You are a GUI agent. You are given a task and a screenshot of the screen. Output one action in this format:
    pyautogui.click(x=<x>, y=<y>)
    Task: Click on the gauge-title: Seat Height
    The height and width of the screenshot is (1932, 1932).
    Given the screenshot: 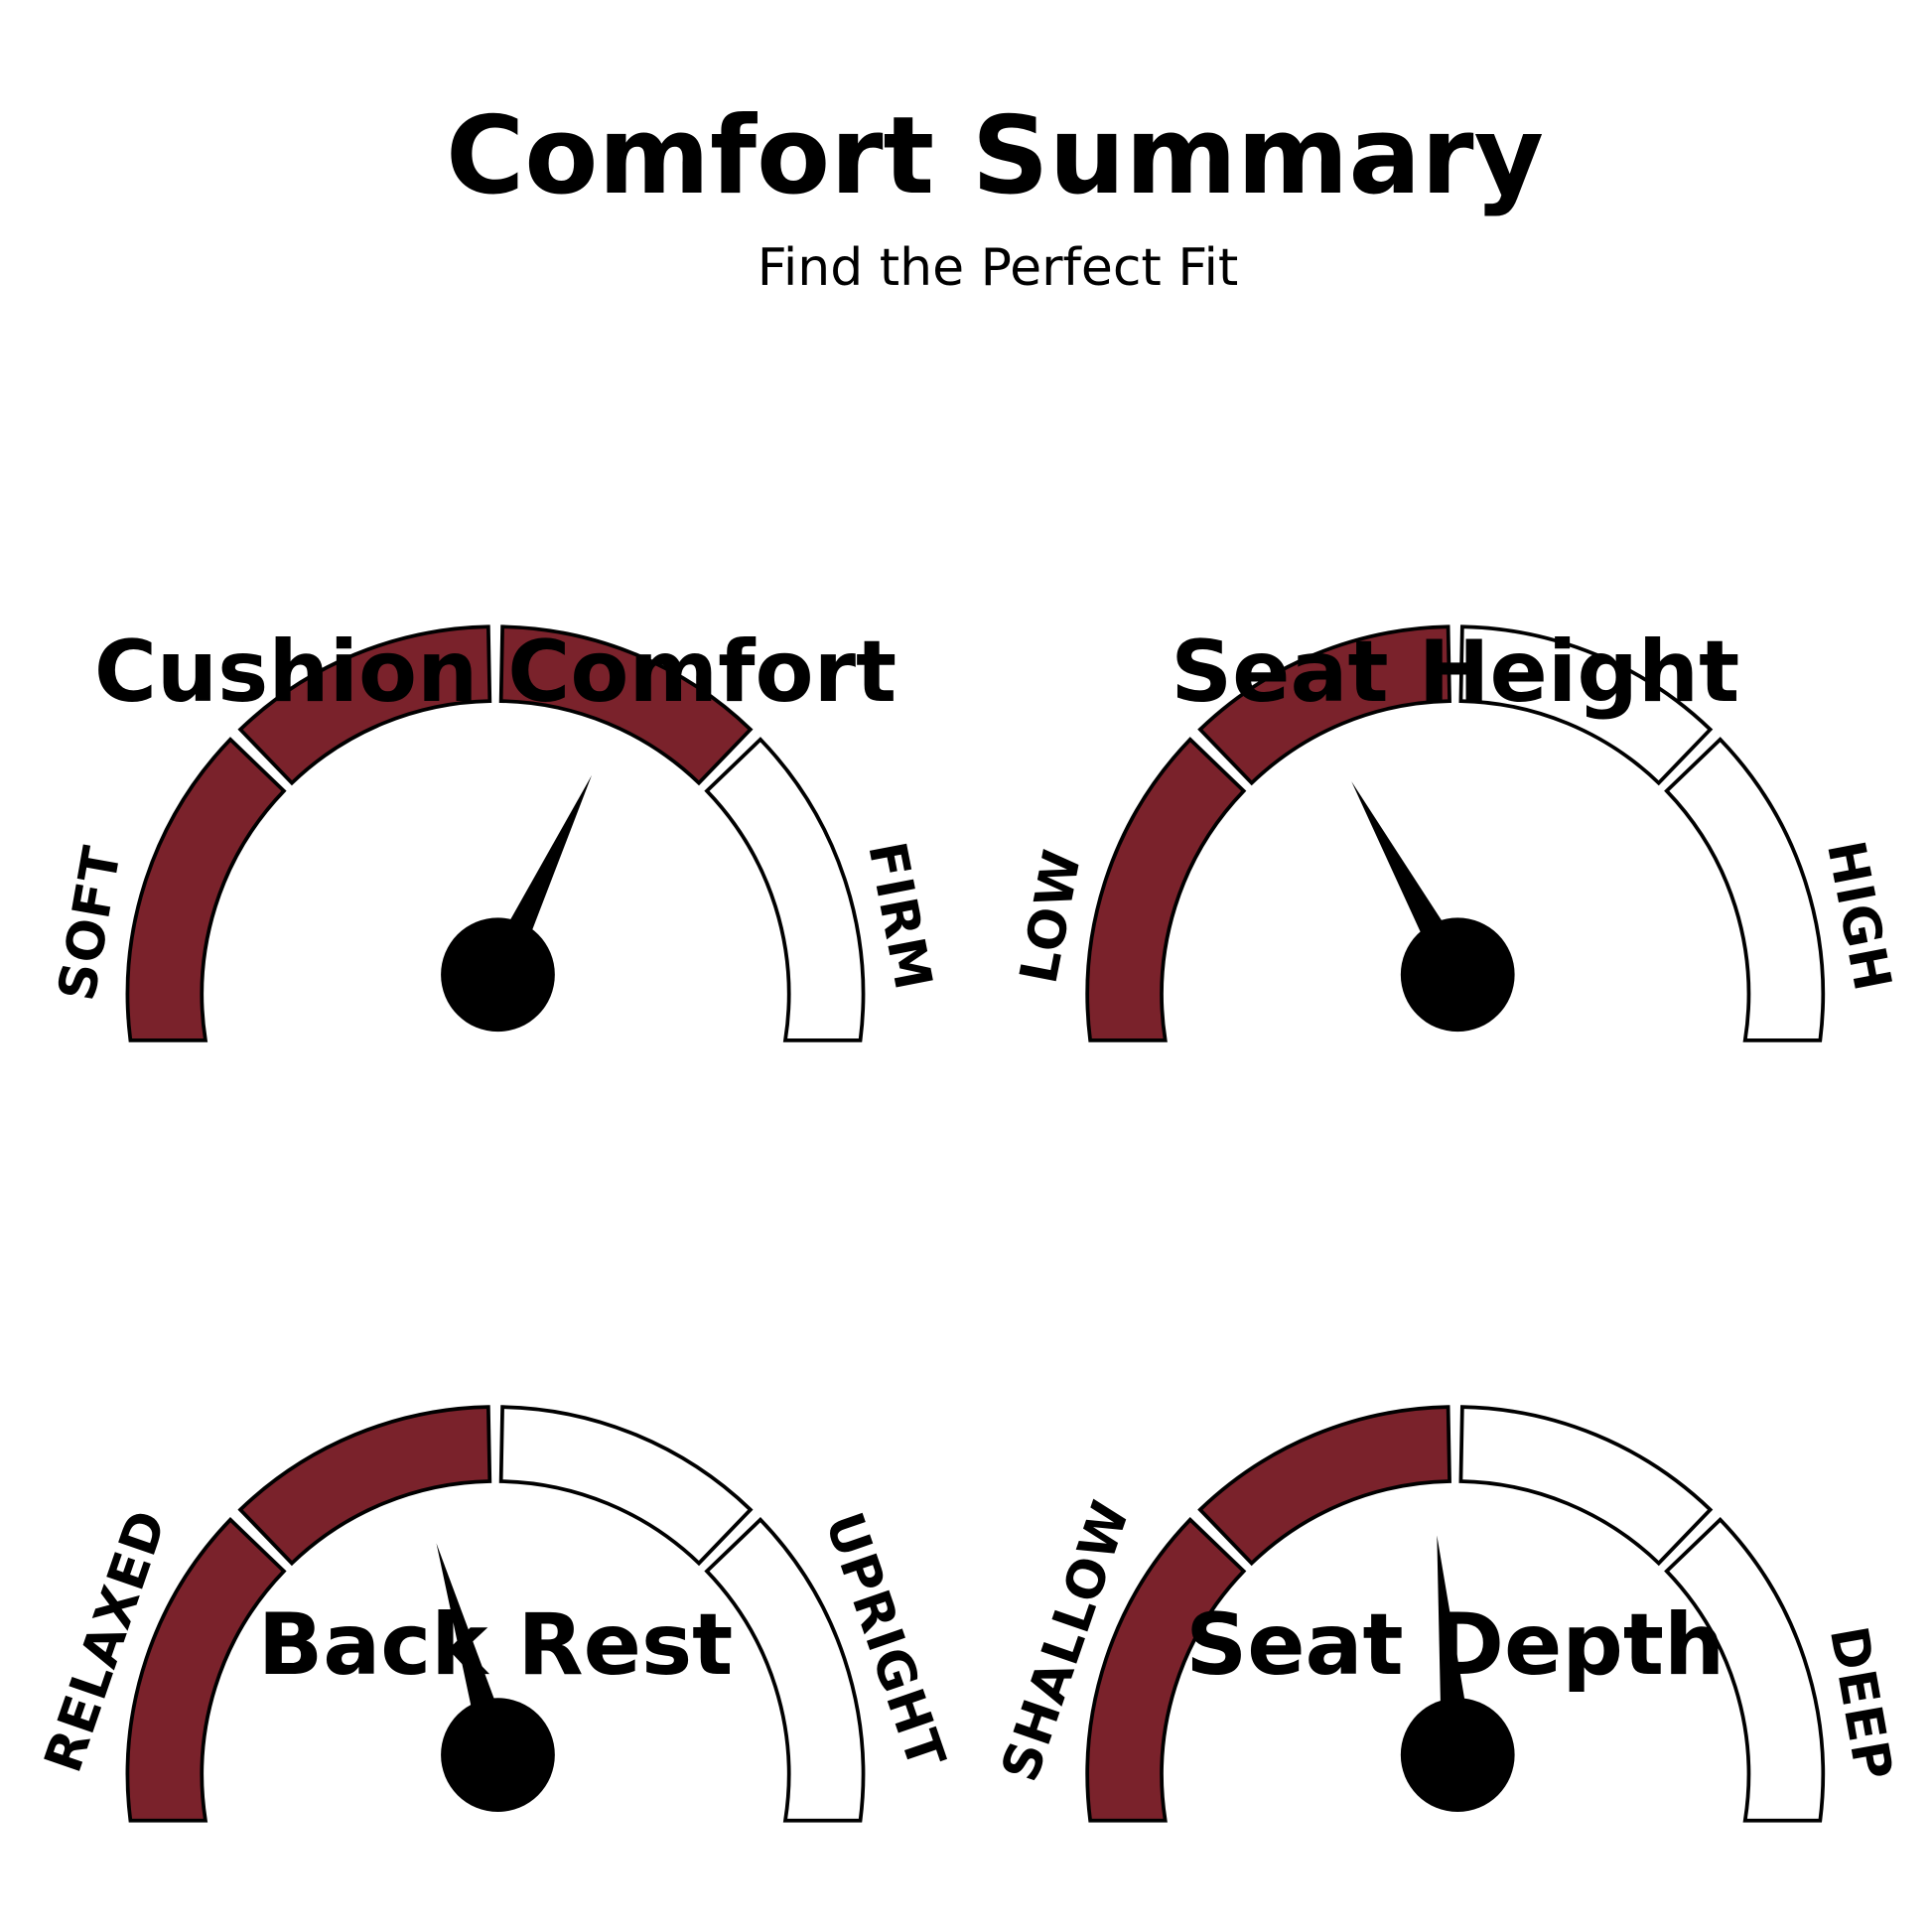 What is the action you would take?
    pyautogui.click(x=1456, y=671)
    